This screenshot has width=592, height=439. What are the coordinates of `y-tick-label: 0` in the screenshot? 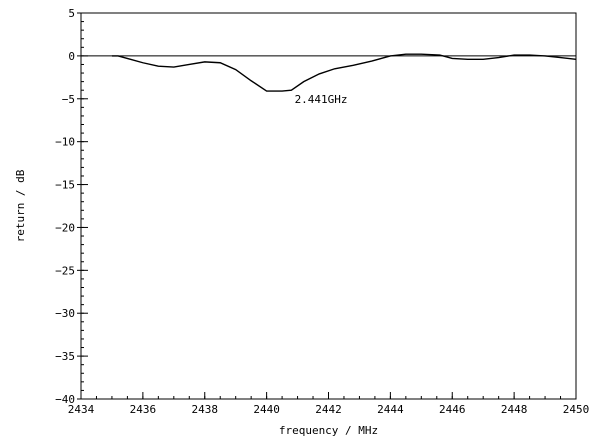 It's located at (71, 56).